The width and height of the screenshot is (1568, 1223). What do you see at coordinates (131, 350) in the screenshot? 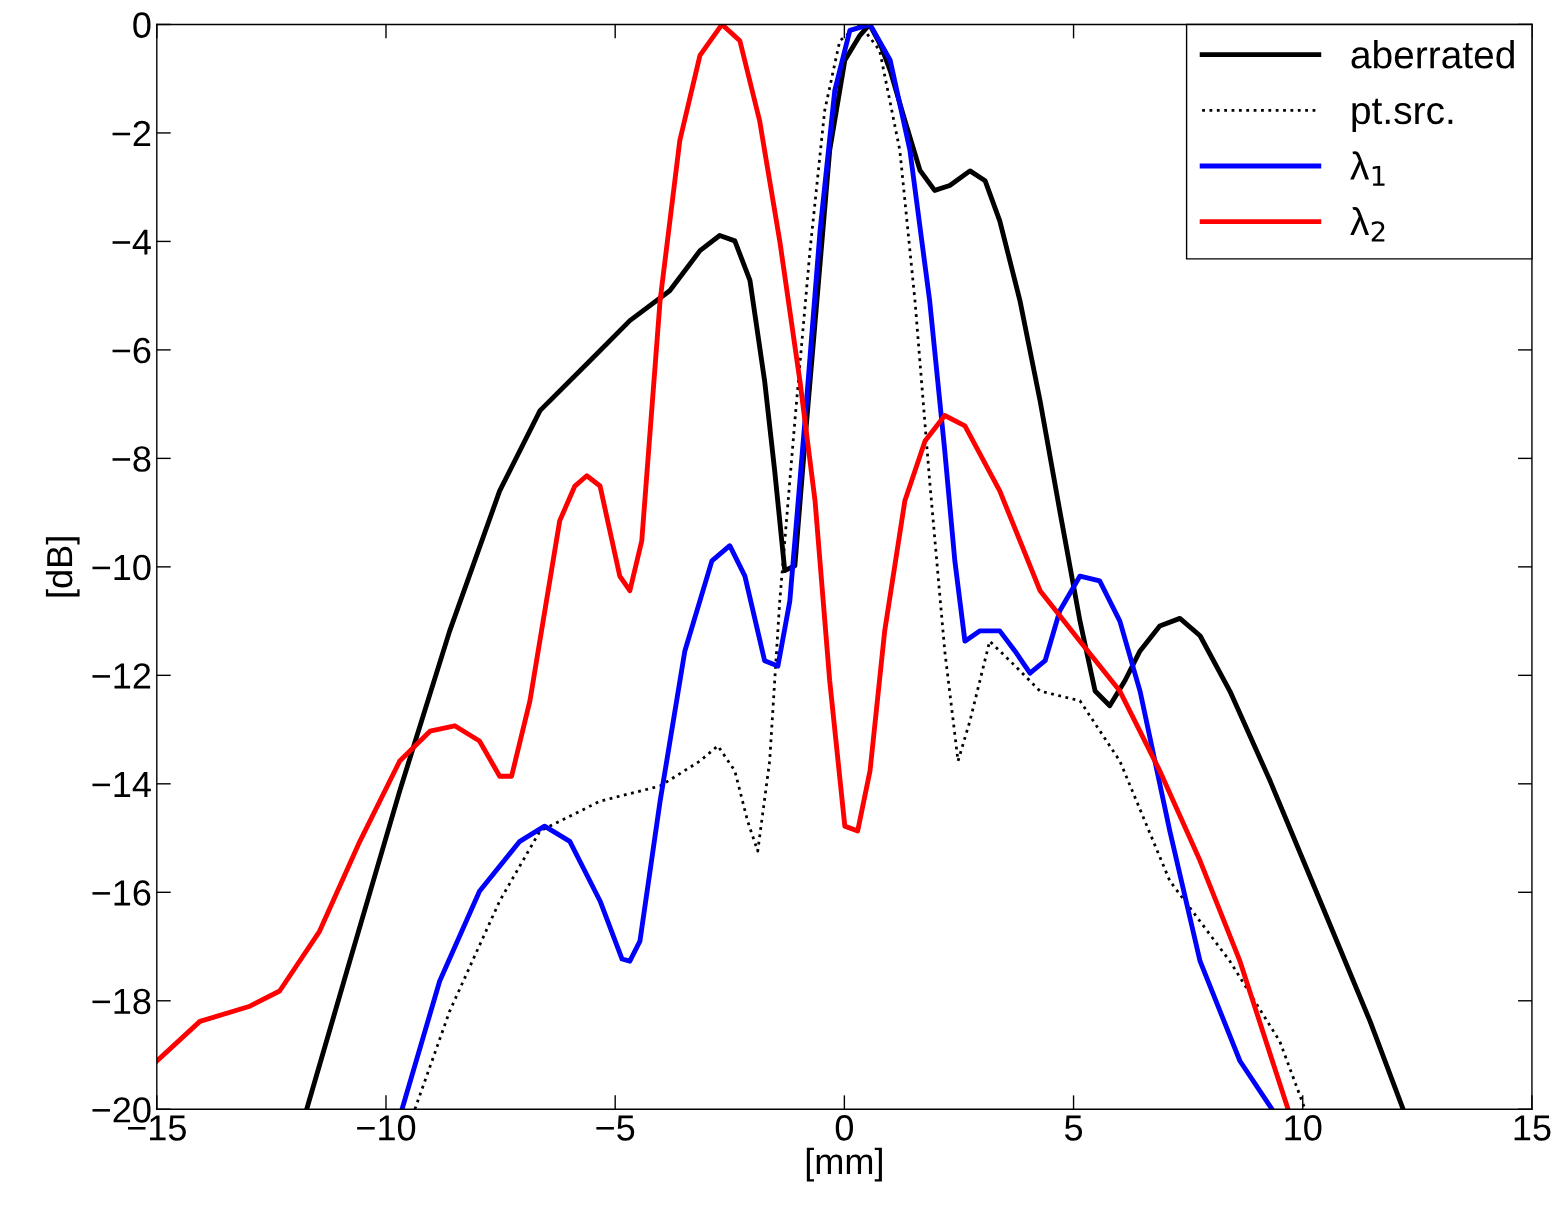
I see `y-tick-label: −6` at bounding box center [131, 350].